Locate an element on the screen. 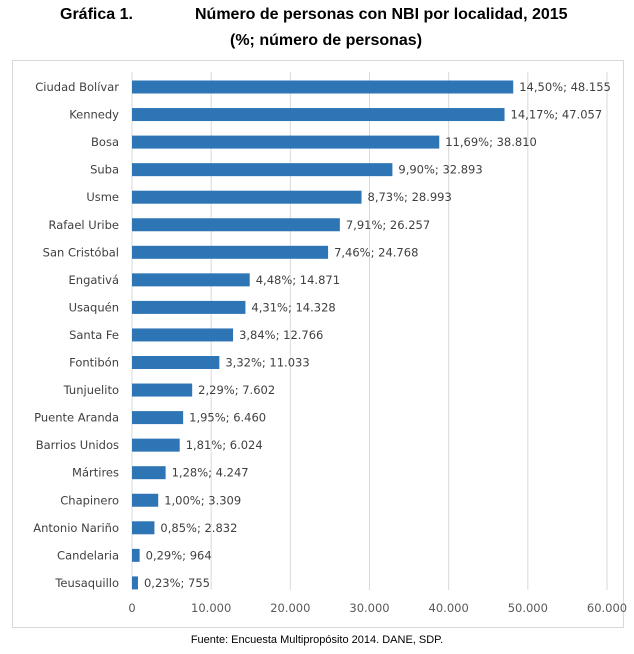  x-tick-label: 30.000 is located at coordinates (369, 608).